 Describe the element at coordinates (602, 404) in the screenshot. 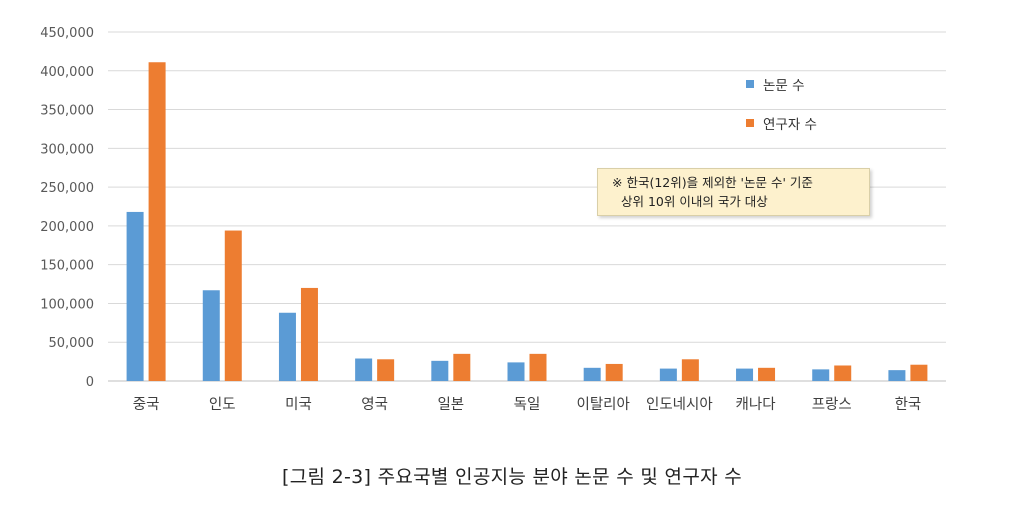

I see `x-tick-label: 이탈리아` at that location.